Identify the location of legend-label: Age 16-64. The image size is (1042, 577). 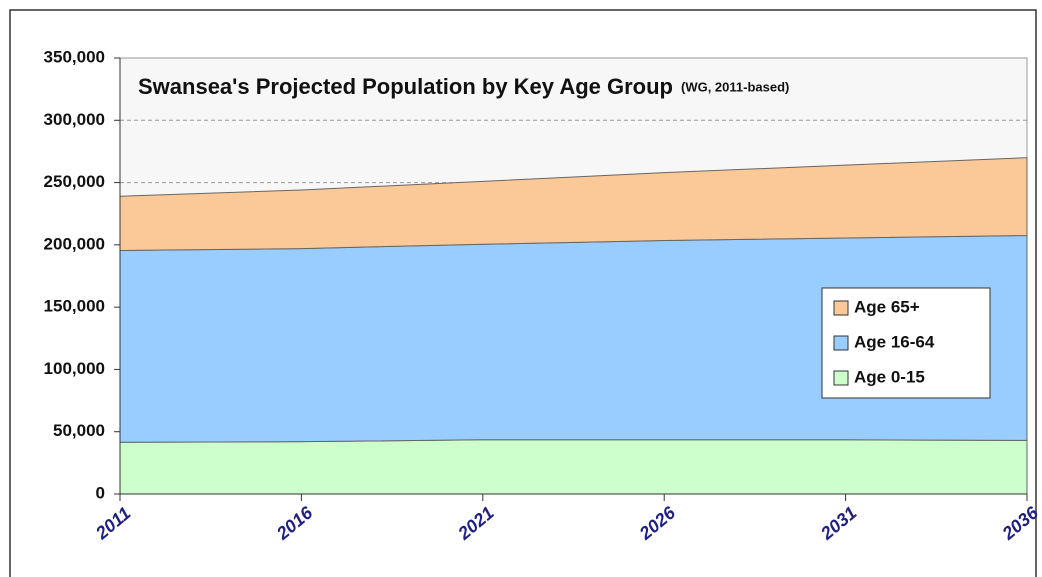
(894, 341).